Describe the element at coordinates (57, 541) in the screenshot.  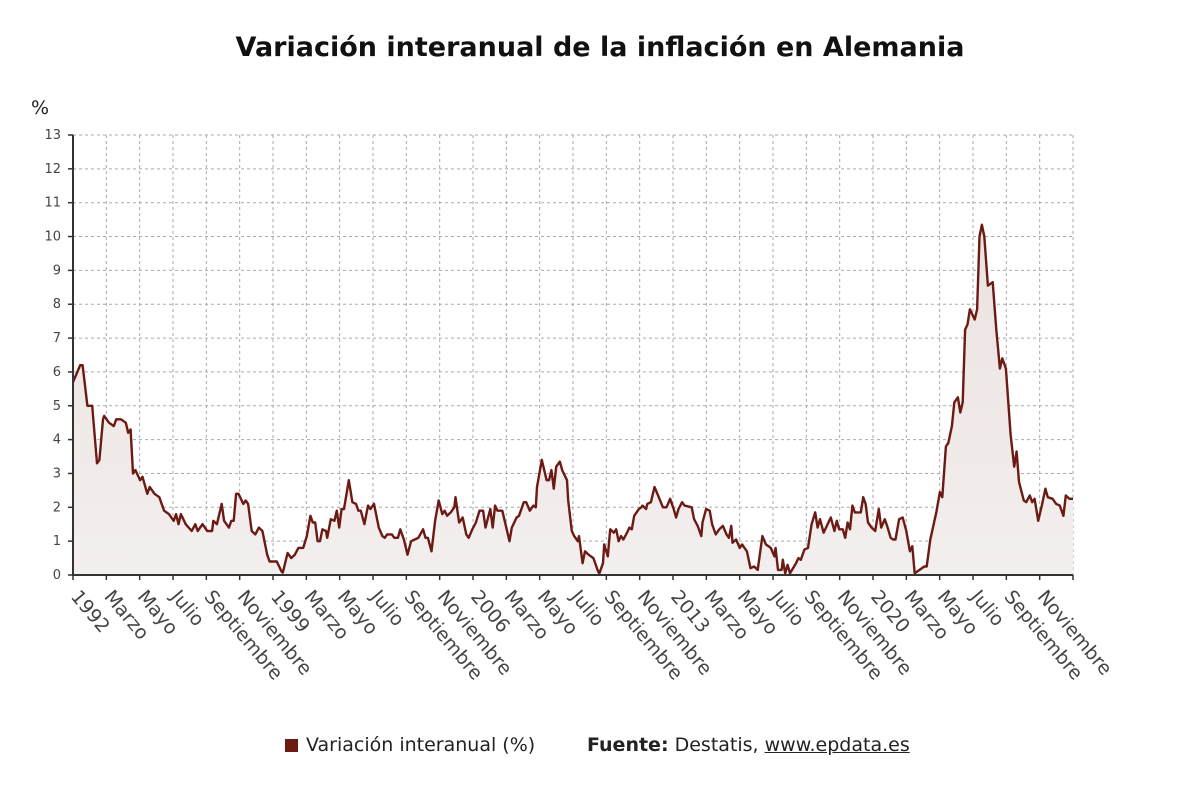
I see `y-tick-label: 1` at that location.